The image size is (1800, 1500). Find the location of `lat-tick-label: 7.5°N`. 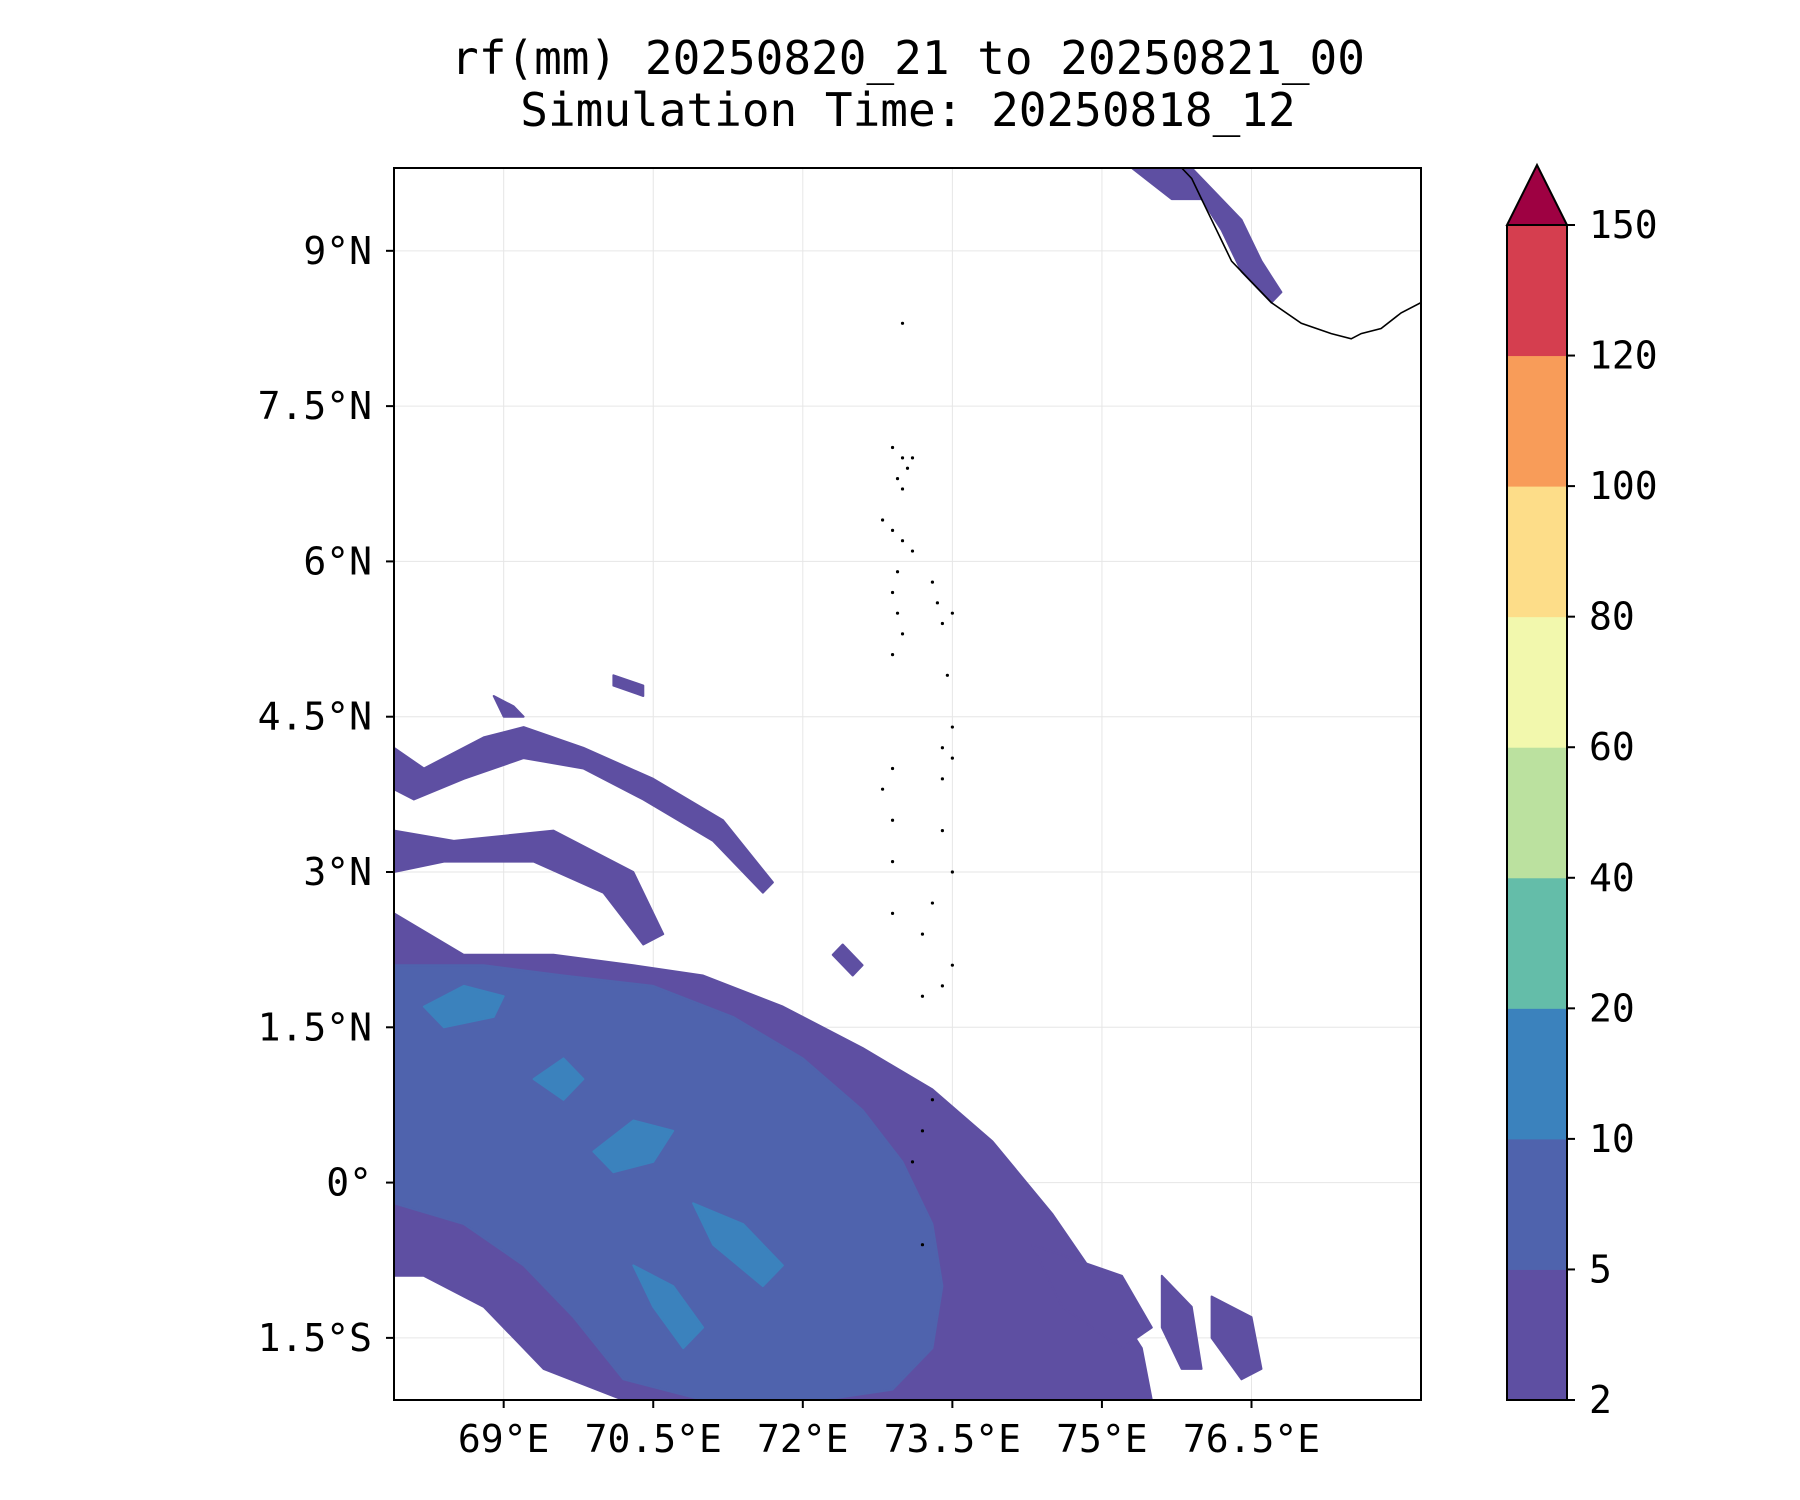

lat-tick-label: 7.5°N is located at coordinates (315, 406).